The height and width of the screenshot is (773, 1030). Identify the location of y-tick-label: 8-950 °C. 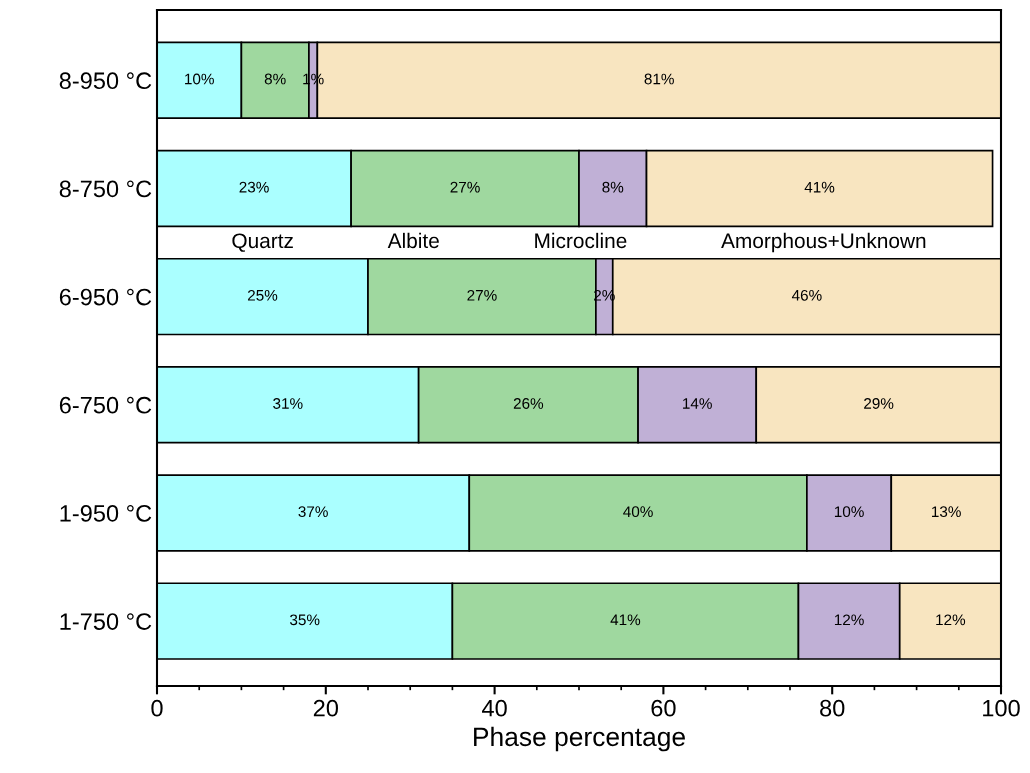
(105, 81).